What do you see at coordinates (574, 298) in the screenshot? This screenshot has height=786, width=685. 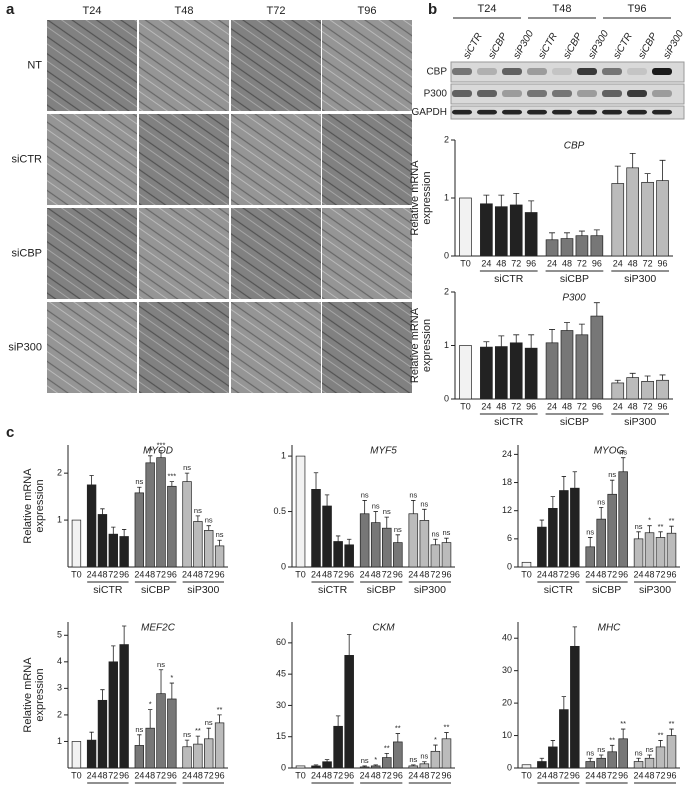 I see `chart-title: P300` at bounding box center [574, 298].